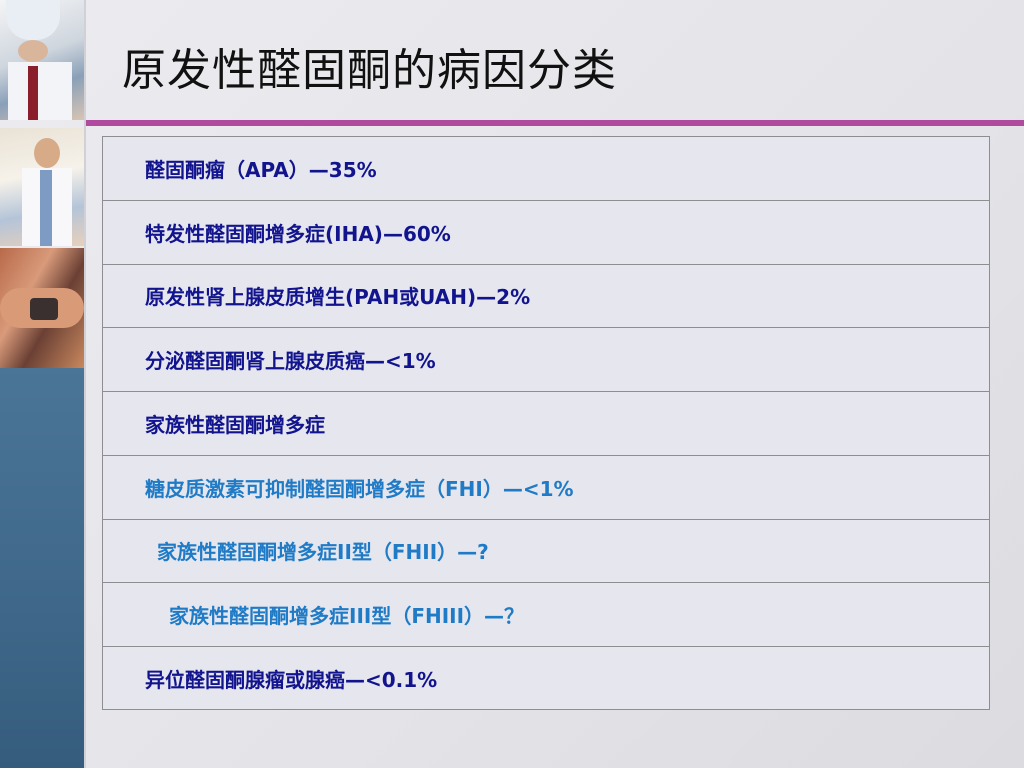 Image resolution: width=1024 pixels, height=768 pixels. What do you see at coordinates (42, 308) in the screenshot?
I see `blood-pressure-photo` at bounding box center [42, 308].